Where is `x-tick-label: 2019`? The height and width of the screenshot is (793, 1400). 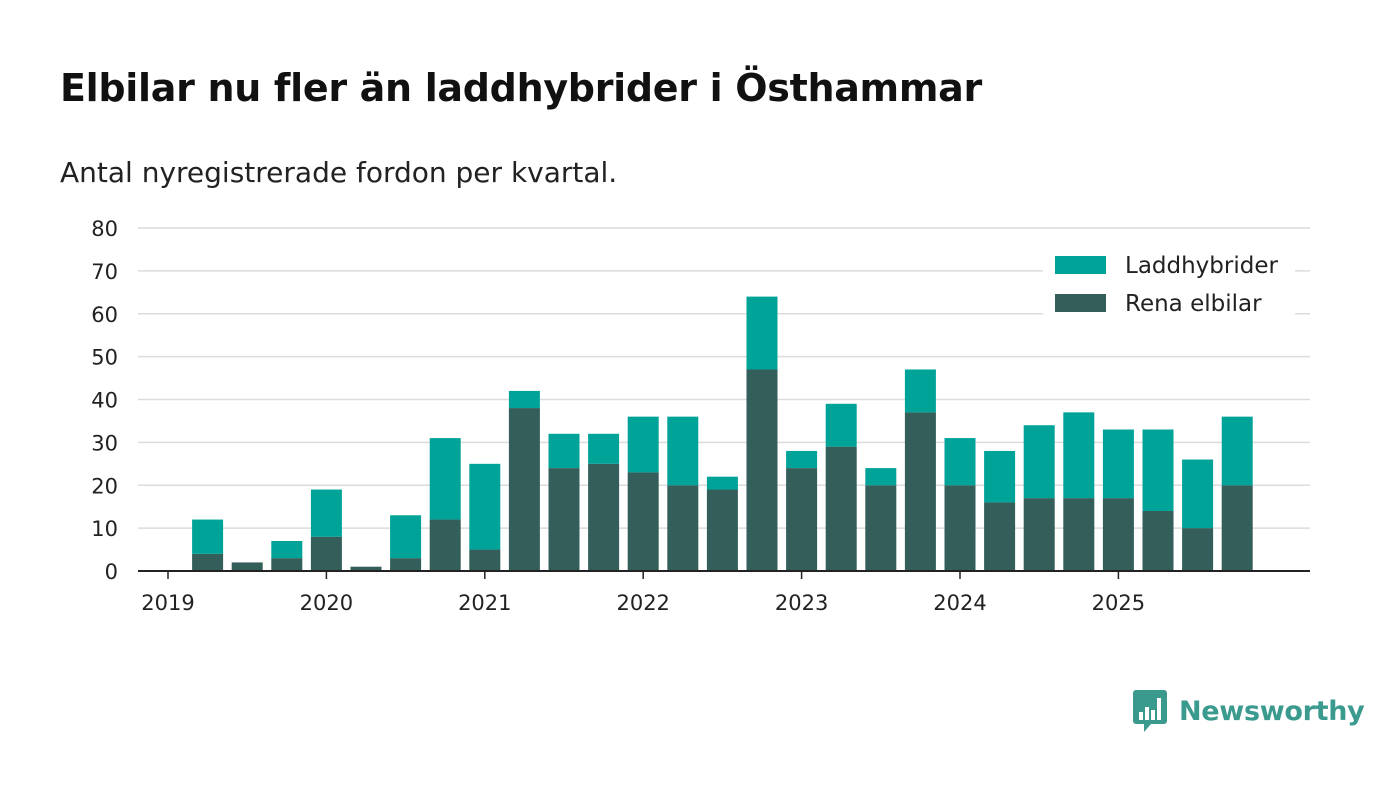
x-tick-label: 2019 is located at coordinates (167, 603).